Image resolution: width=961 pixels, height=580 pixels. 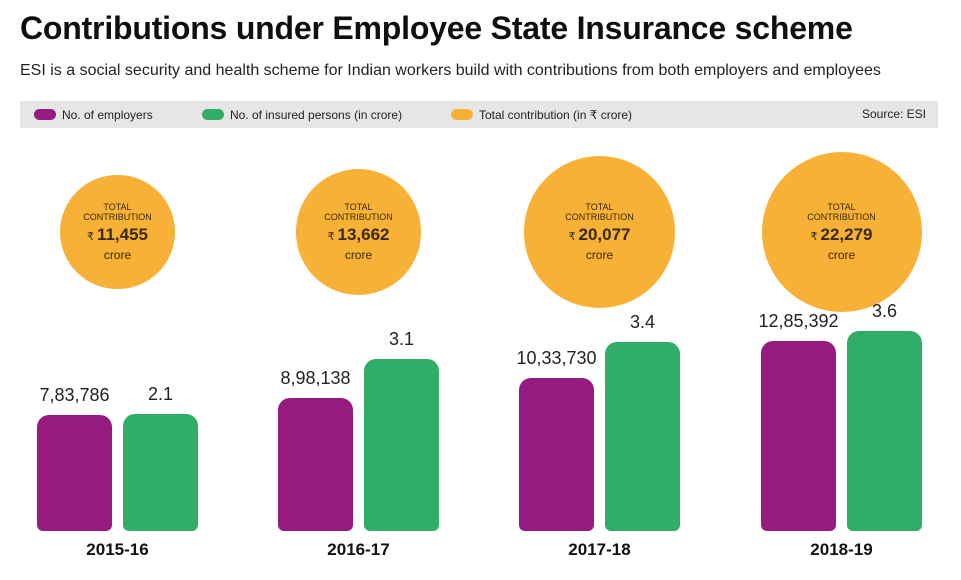 I want to click on category-label: 2016-17, so click(x=358, y=549).